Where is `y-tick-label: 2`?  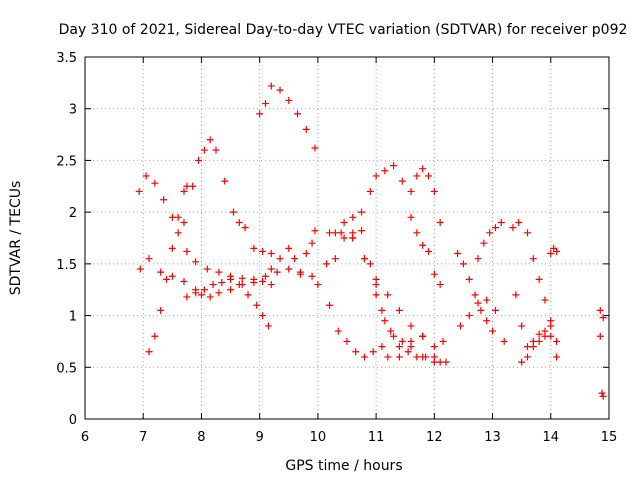
y-tick-label: 2 is located at coordinates (73, 213).